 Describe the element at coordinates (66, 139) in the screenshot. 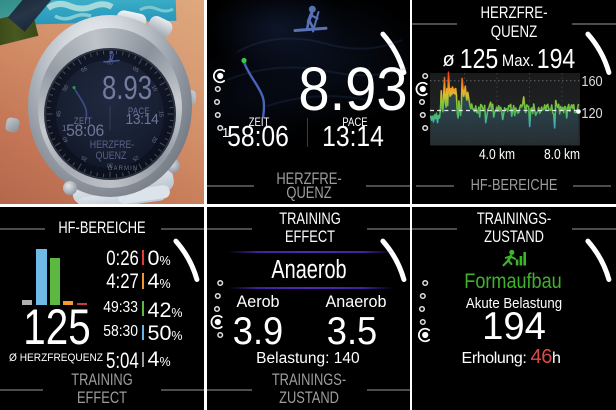

I see `svg-text: 40` at that location.